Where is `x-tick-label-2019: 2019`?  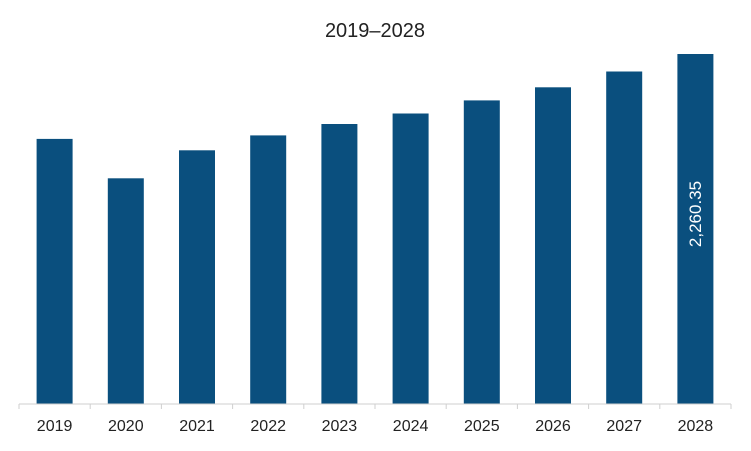 x-tick-label-2019: 2019 is located at coordinates (55, 426).